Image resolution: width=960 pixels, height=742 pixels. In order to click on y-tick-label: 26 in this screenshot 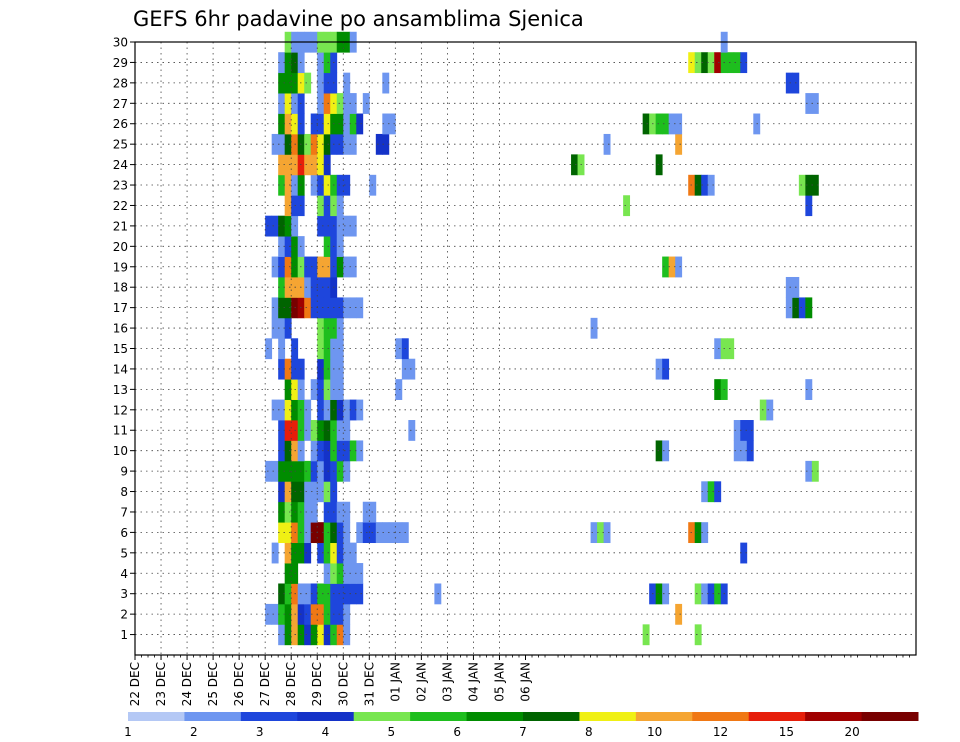, I will do `click(120, 124)`.